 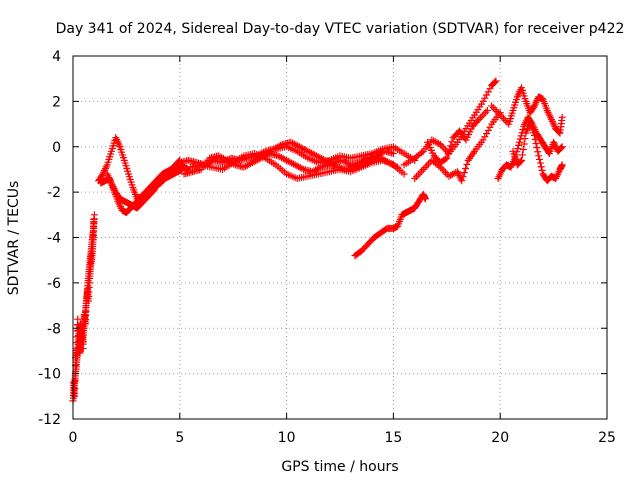 I want to click on x-tick-label: 10, so click(x=287, y=438).